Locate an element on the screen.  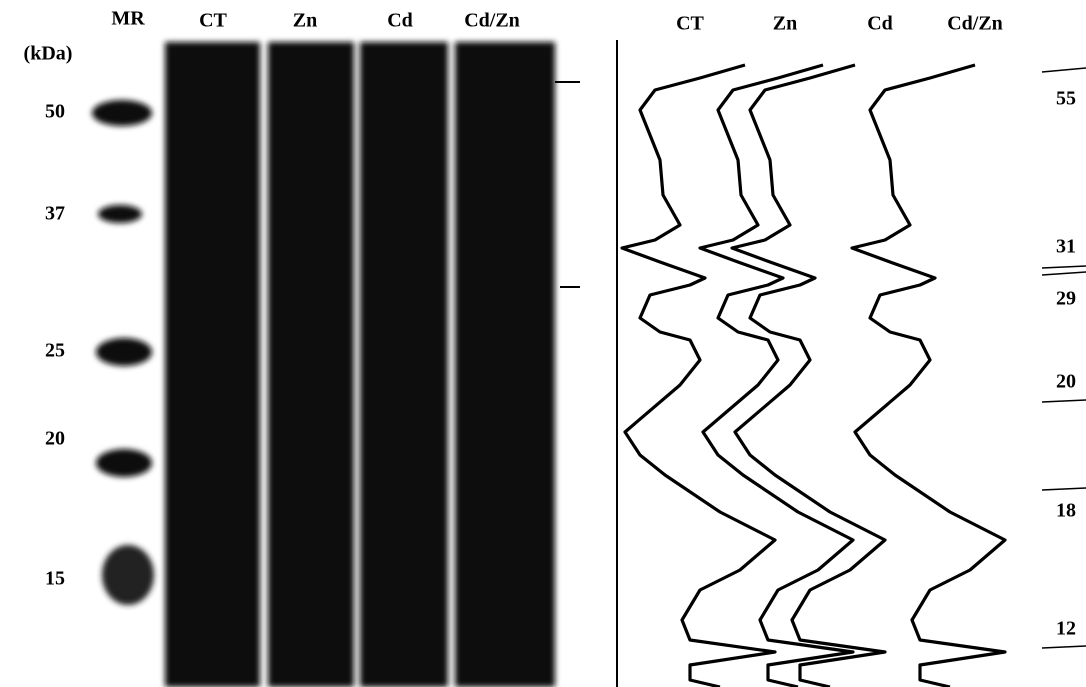
arrow-label: 55 is located at coordinates (1066, 99).